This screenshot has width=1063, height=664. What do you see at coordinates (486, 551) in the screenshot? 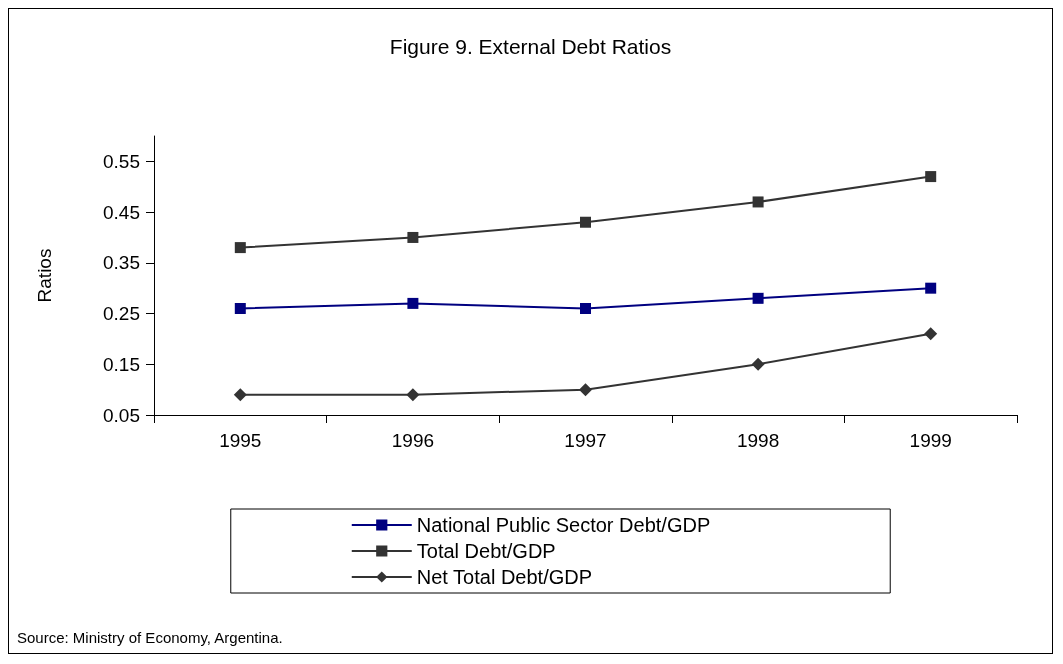
I see `legend-label: Total Debt/GDP` at bounding box center [486, 551].